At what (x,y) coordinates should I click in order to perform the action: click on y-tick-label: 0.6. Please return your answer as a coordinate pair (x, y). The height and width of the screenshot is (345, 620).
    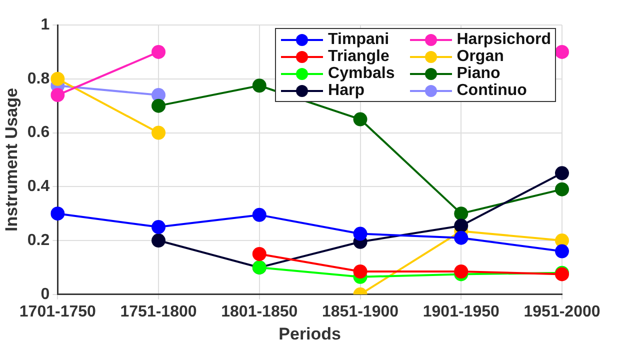
    Looking at the image, I should click on (38, 133).